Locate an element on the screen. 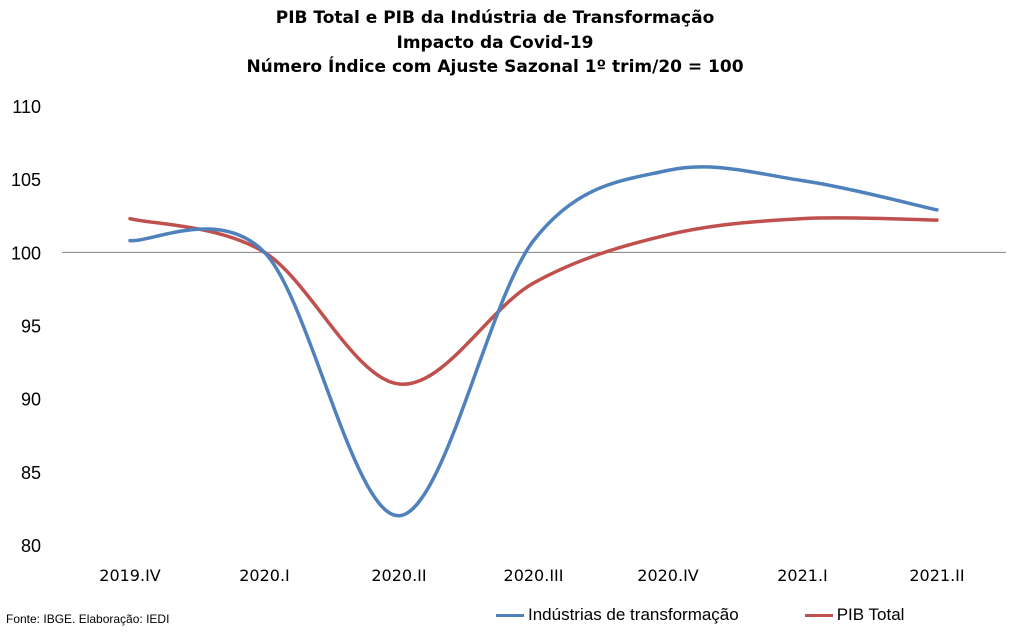 This screenshot has width=1013, height=633. legend-label-industria: Indústrias de transformação is located at coordinates (633, 614).